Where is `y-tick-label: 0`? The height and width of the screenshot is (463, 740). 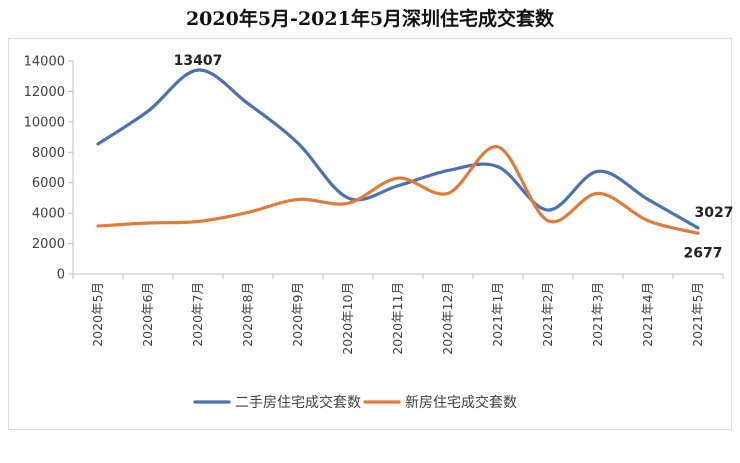 y-tick-label: 0 is located at coordinates (61, 275).